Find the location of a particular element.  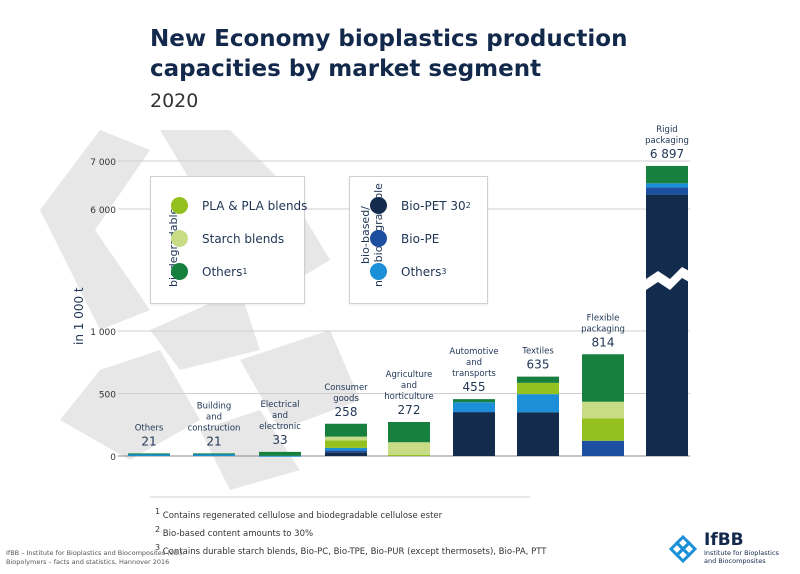

legend-label: PLA & PLA blends is located at coordinates (255, 205).